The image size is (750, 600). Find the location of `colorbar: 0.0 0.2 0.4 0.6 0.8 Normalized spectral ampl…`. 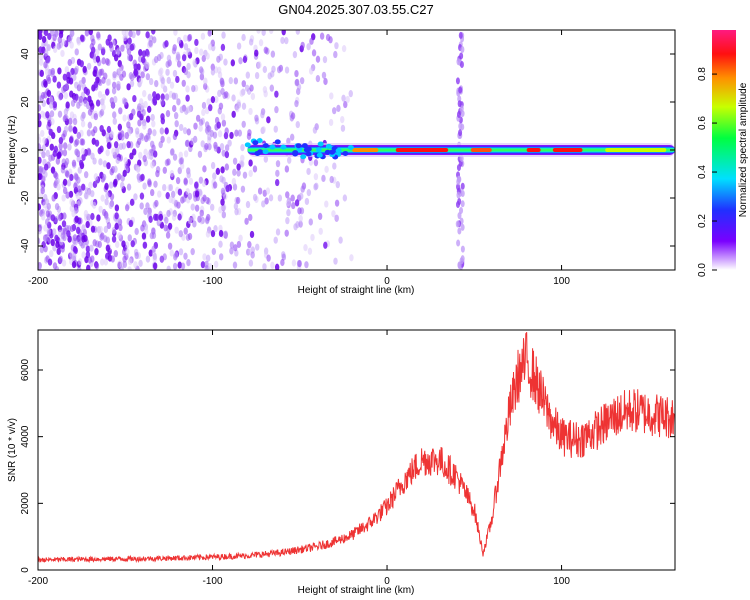

colorbar: 0.0 0.2 0.4 0.6 0.8 Normalized spectral ampl… is located at coordinates (723, 153).